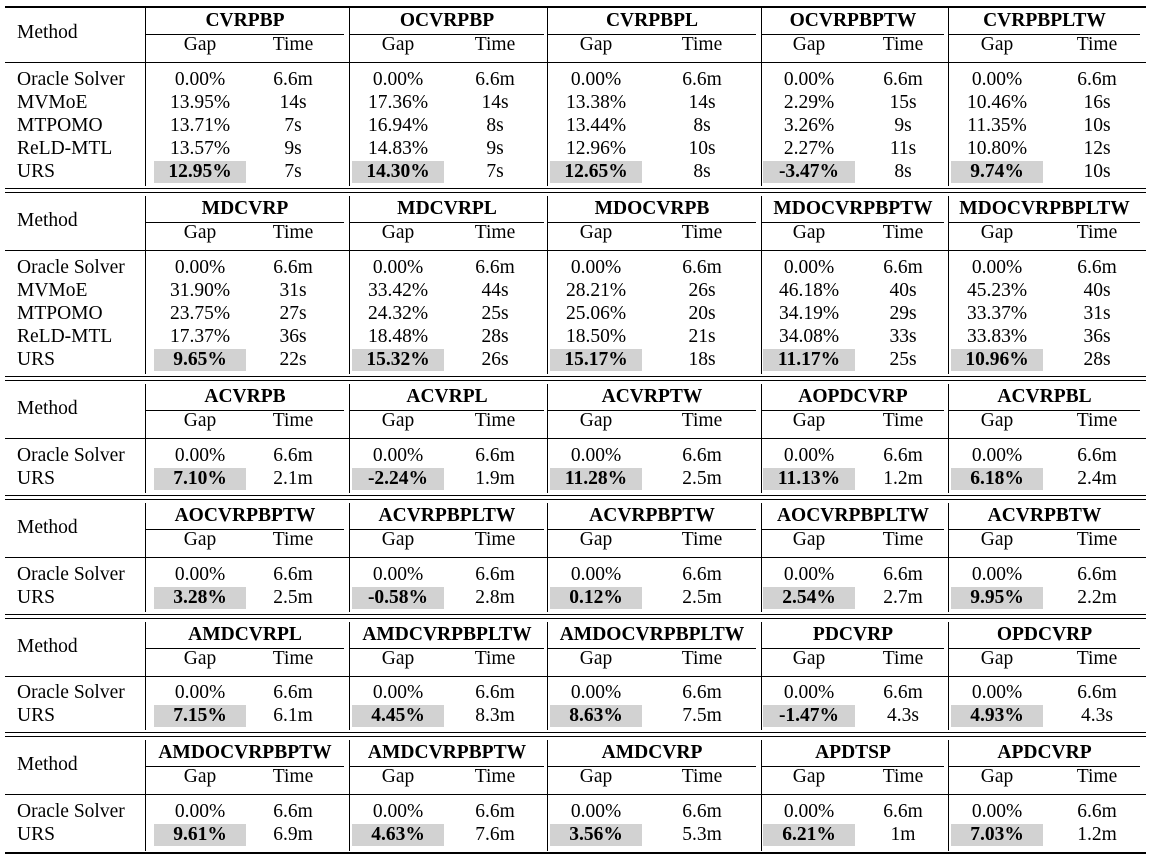 This screenshot has width=1151, height=858. What do you see at coordinates (702, 478) in the screenshot?
I see `time-value: 2.5m` at bounding box center [702, 478].